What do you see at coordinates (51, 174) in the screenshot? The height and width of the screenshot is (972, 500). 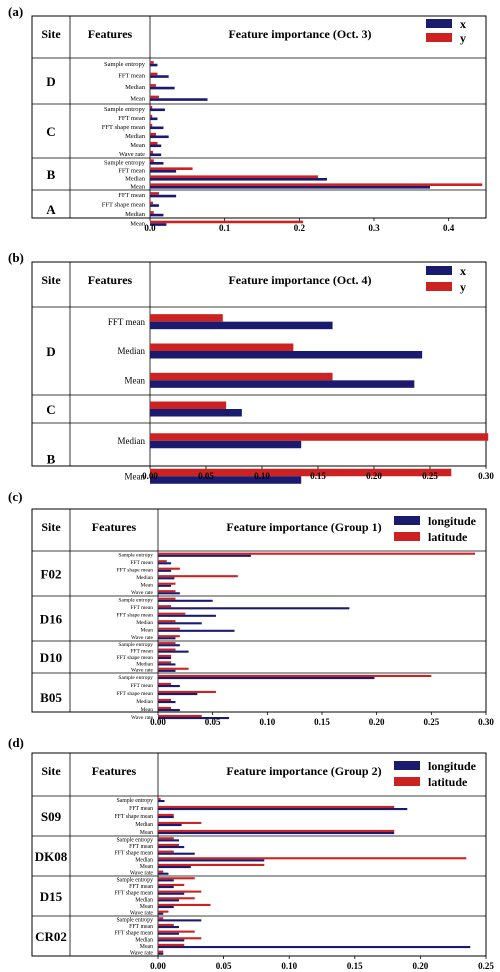 I see `site-label: B` at bounding box center [51, 174].